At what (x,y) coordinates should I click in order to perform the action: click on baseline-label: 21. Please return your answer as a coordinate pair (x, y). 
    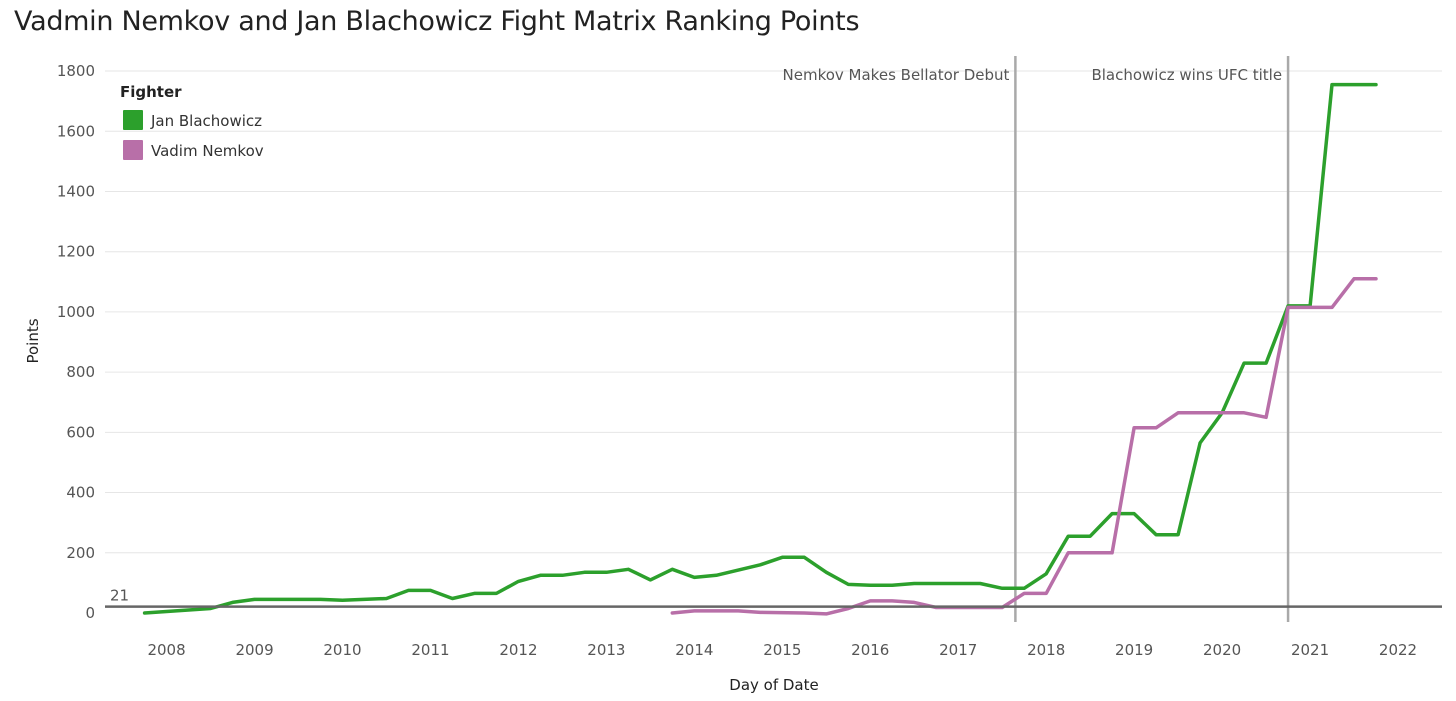
    Looking at the image, I should click on (119, 596).